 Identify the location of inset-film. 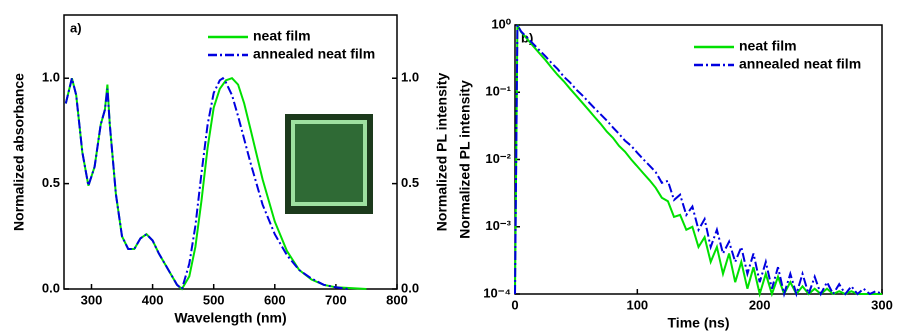
(329, 163).